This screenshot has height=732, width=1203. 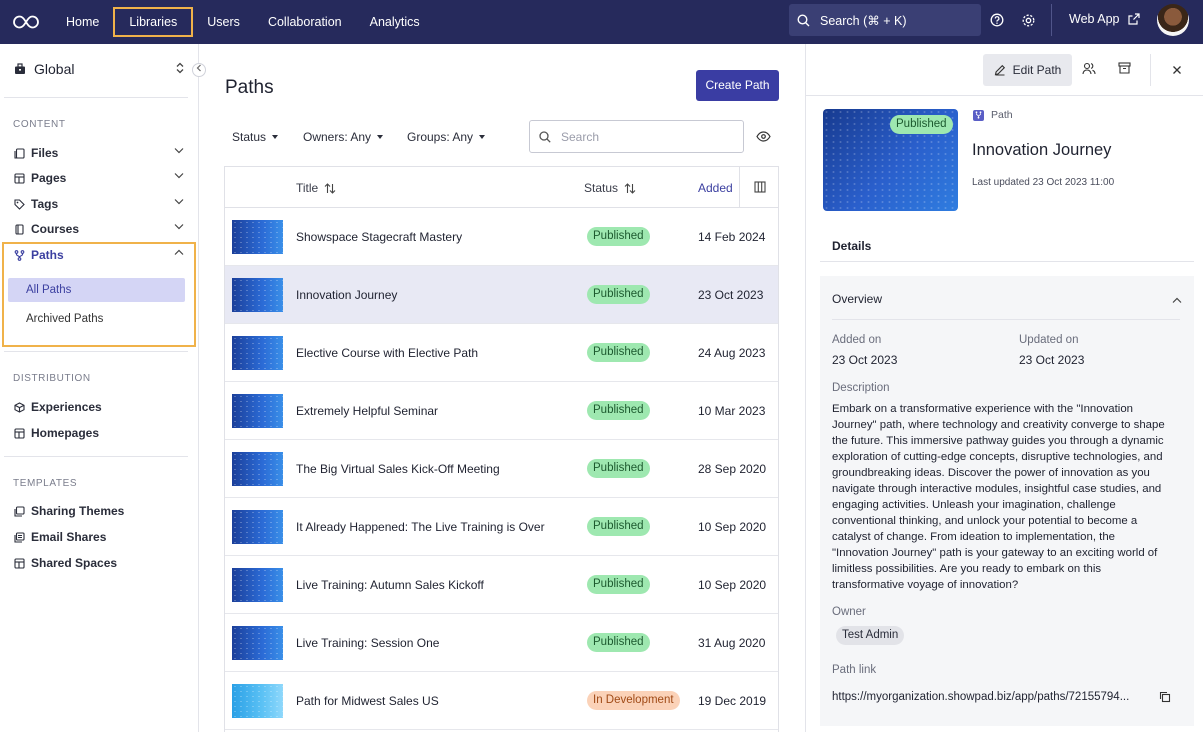 What do you see at coordinates (100, 433) in the screenshot?
I see `sidebar-item-homepages: Homepages` at bounding box center [100, 433].